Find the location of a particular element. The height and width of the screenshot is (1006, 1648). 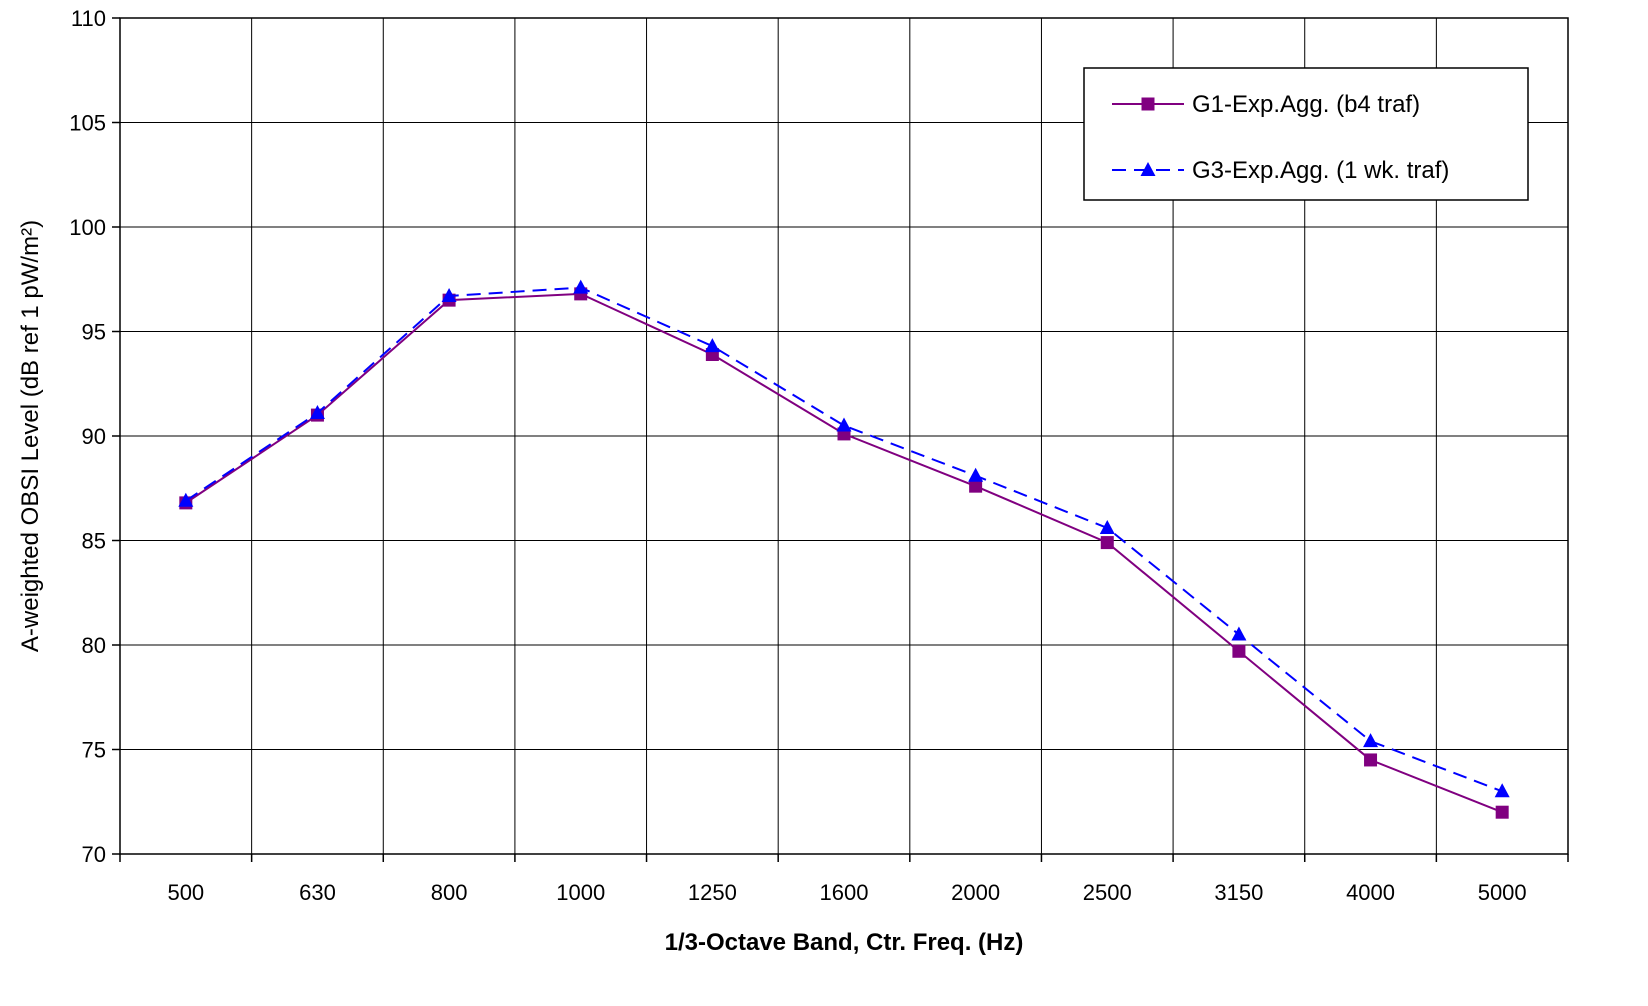

x-tick-label: 2000 is located at coordinates (975, 892).